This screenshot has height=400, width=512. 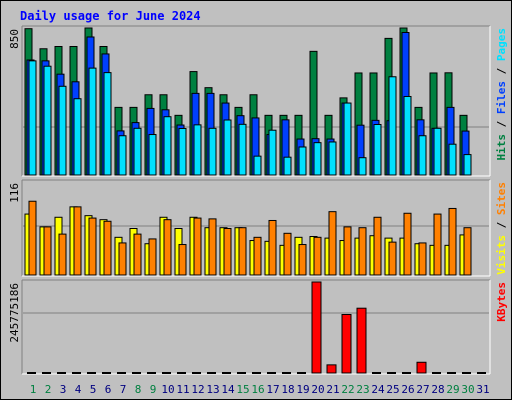 What do you see at coordinates (501, 255) in the screenshot?
I see `legend-visits: Visits` at bounding box center [501, 255].